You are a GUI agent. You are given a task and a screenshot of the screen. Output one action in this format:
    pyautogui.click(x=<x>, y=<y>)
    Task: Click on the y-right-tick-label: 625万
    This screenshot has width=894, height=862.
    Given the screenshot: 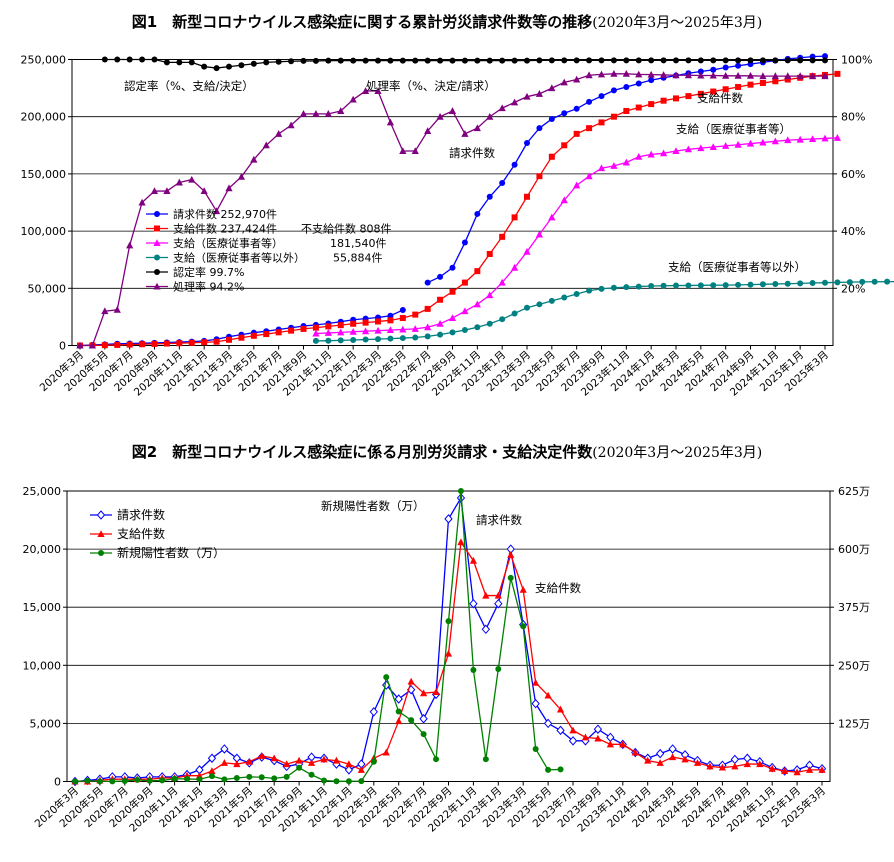 What is the action you would take?
    pyautogui.click(x=854, y=491)
    